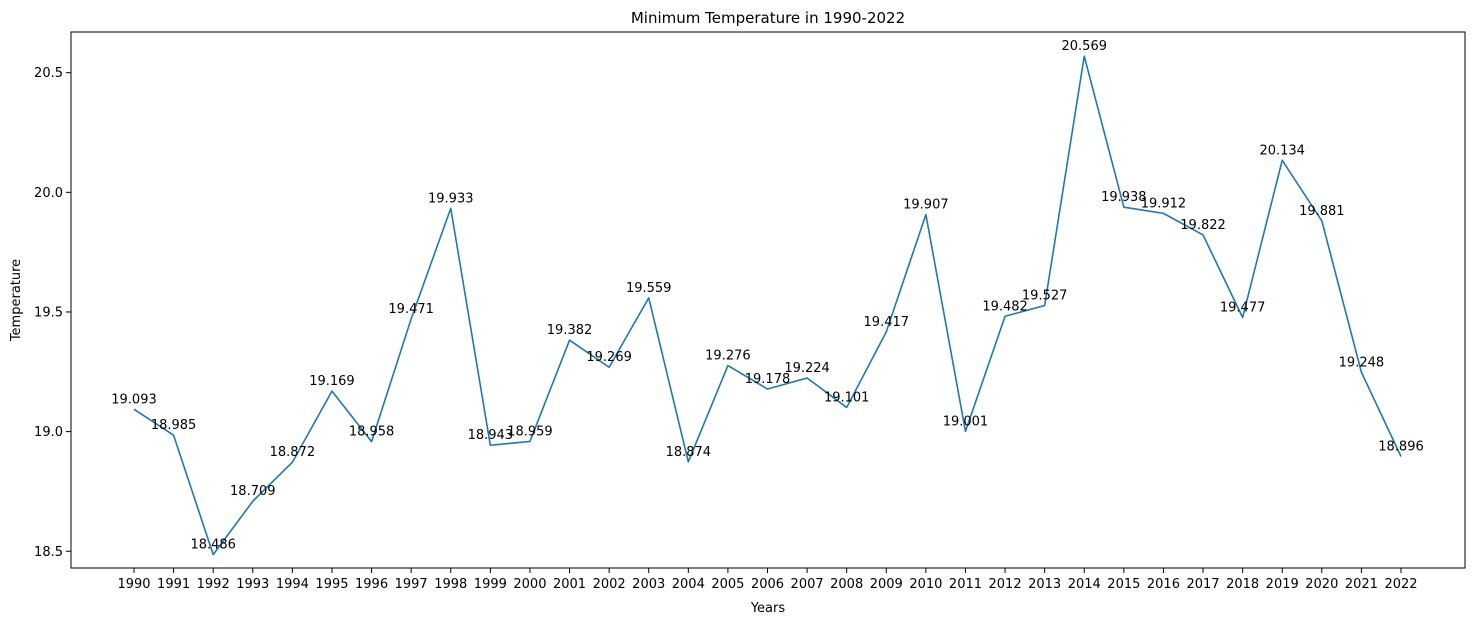 Image resolution: width=1475 pixels, height=624 pixels. What do you see at coordinates (133, 584) in the screenshot?
I see `x-tick-label: 1990` at bounding box center [133, 584].